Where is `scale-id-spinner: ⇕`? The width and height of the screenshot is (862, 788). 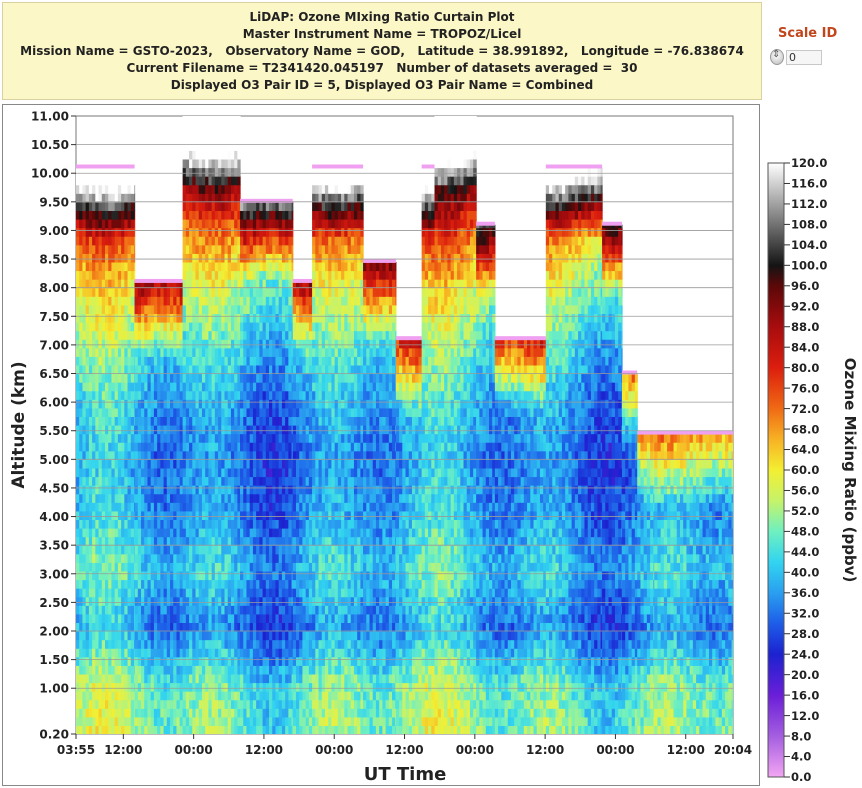
scale-id-spinner: ⇕ is located at coordinates (777, 57).